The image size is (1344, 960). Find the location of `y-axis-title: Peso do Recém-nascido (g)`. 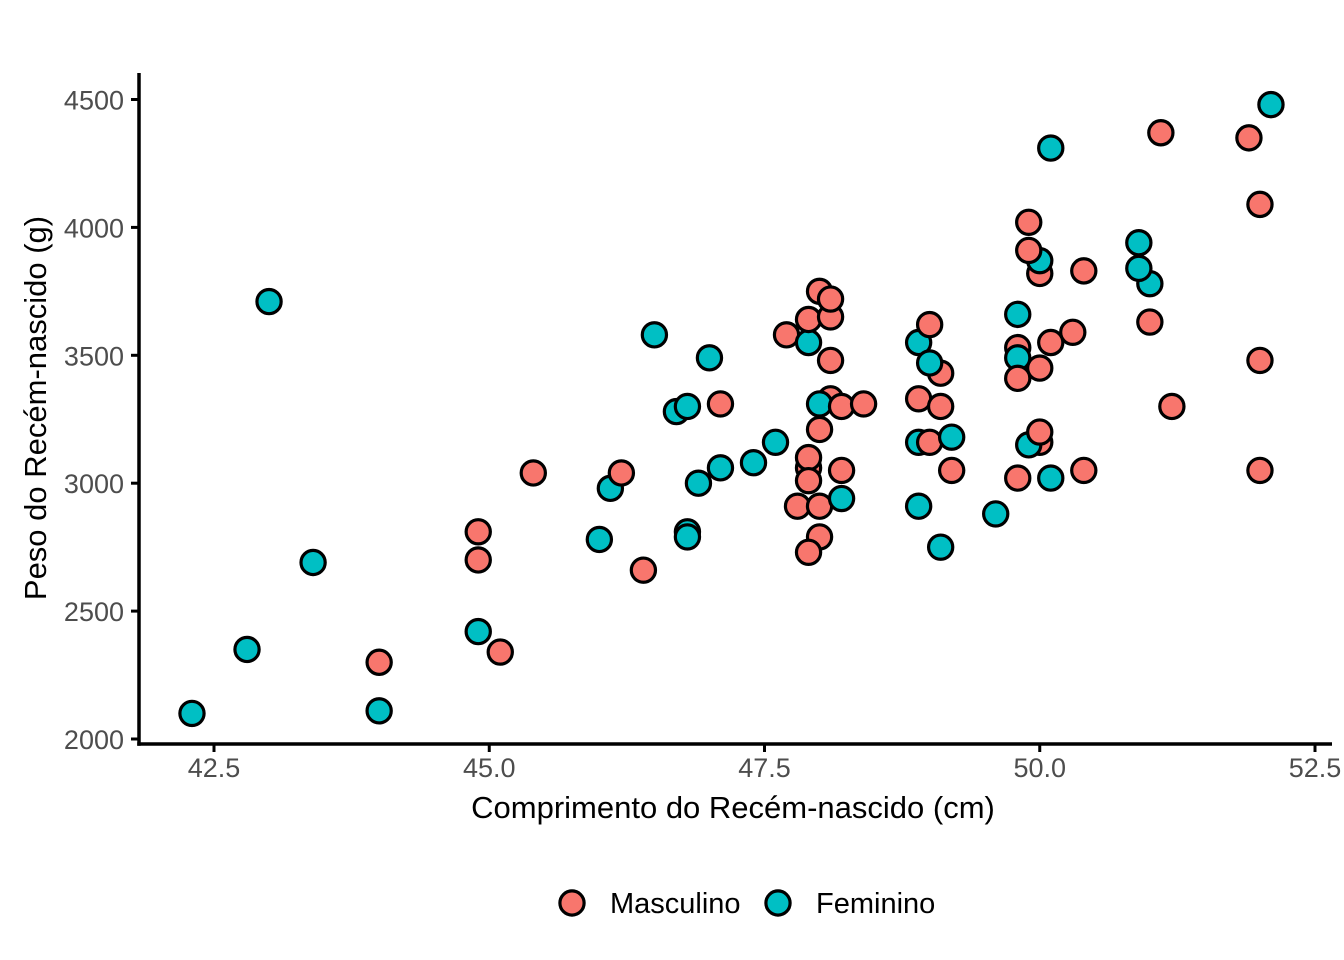

y-axis-title: Peso do Recém-nascido (g) is located at coordinates (35, 408).